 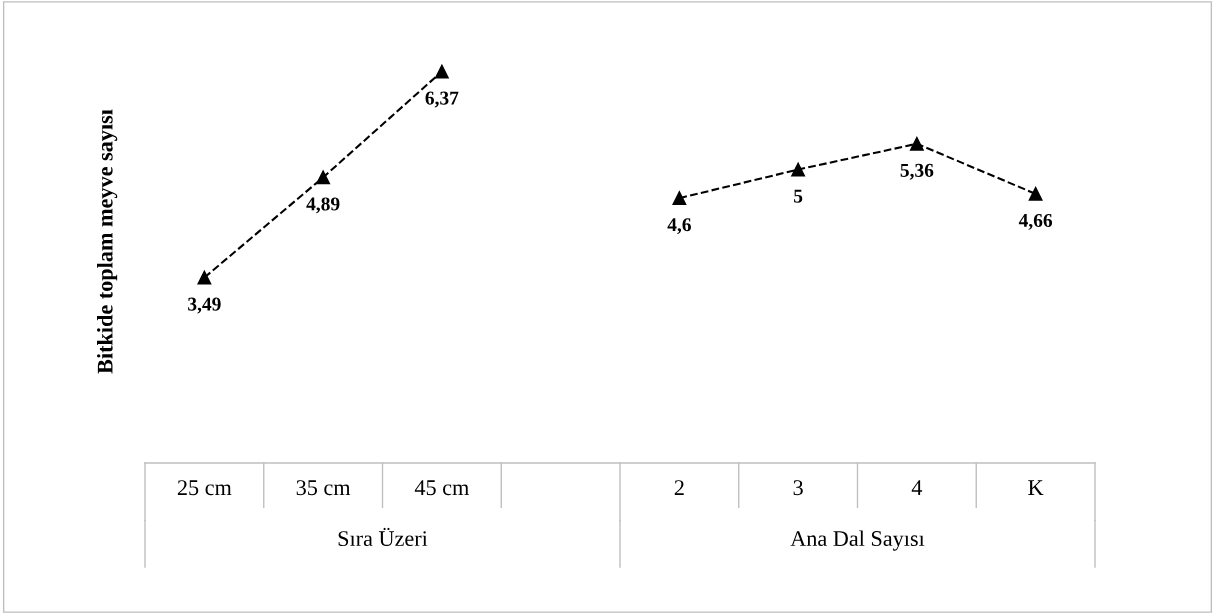 What do you see at coordinates (441, 488) in the screenshot?
I see `x-tick-label: 45 cm` at bounding box center [441, 488].